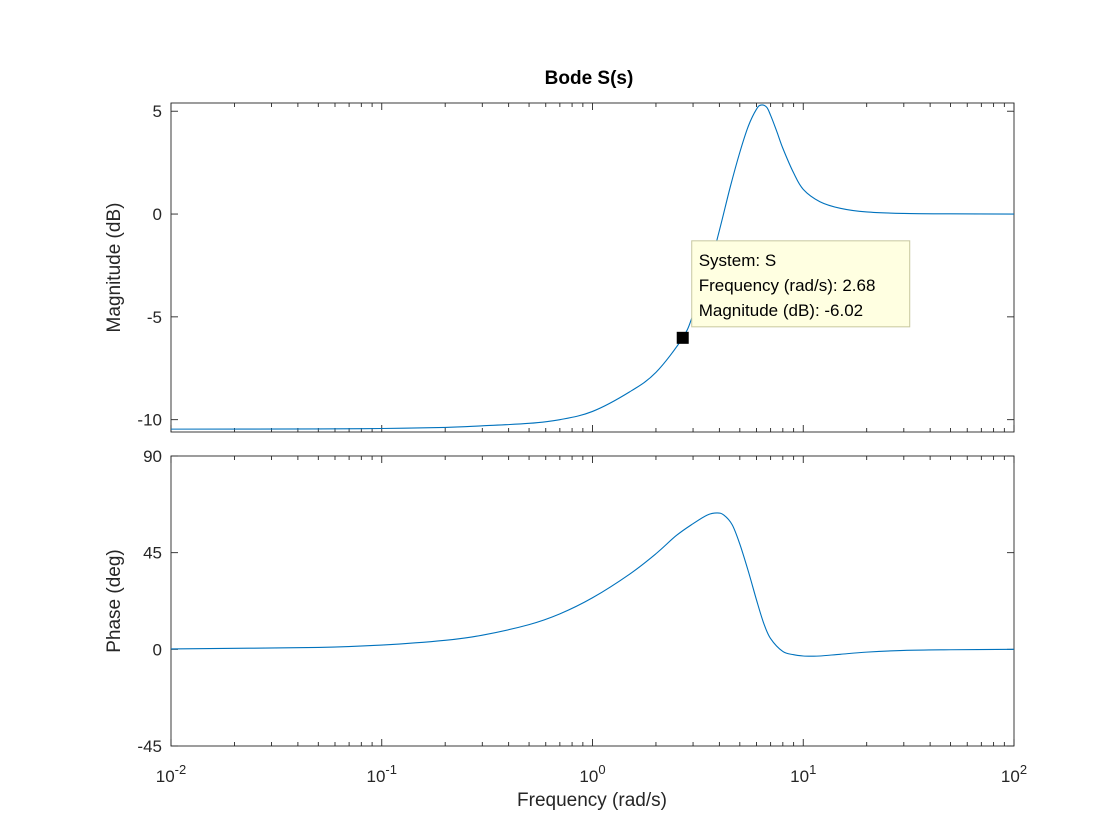 The width and height of the screenshot is (1120, 840). I want to click on x-tick-label: 10⁰, so click(592, 774).